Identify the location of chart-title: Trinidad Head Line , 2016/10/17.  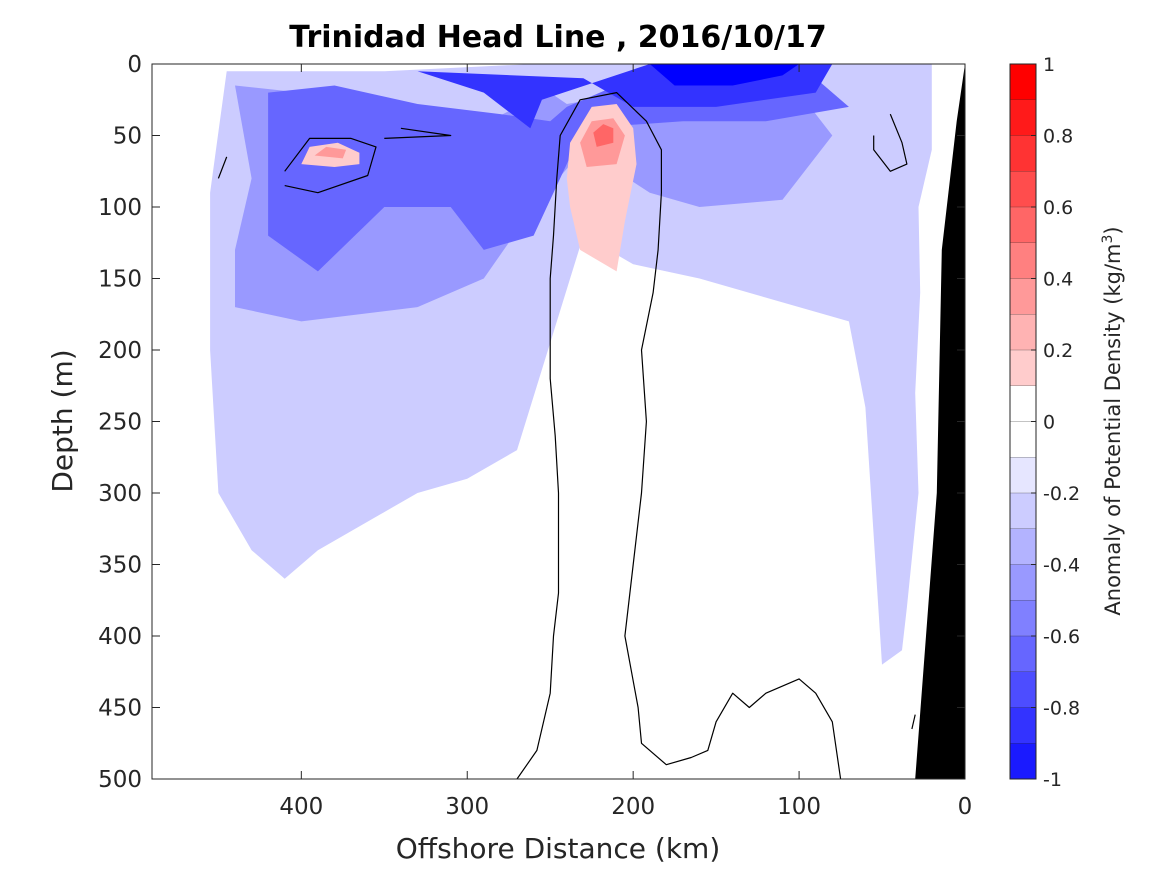
(557, 37).